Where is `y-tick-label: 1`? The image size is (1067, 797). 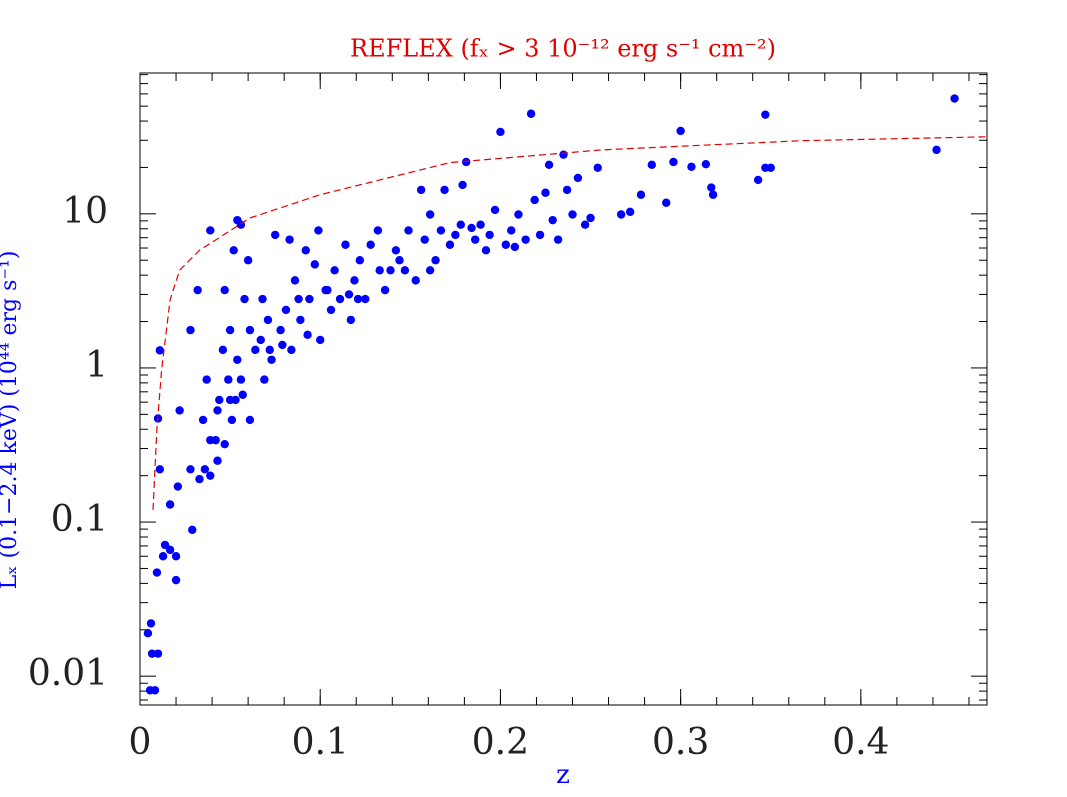 y-tick-label: 1 is located at coordinates (96, 365).